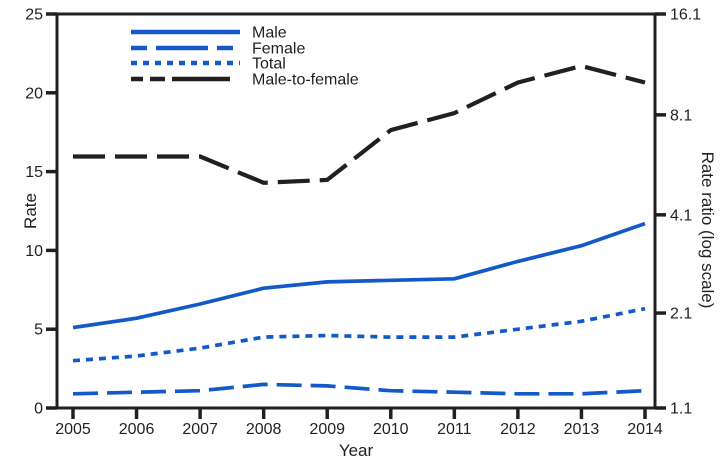 This screenshot has height=468, width=720. What do you see at coordinates (391, 429) in the screenshot?
I see `x-tick-label: 2010` at bounding box center [391, 429].